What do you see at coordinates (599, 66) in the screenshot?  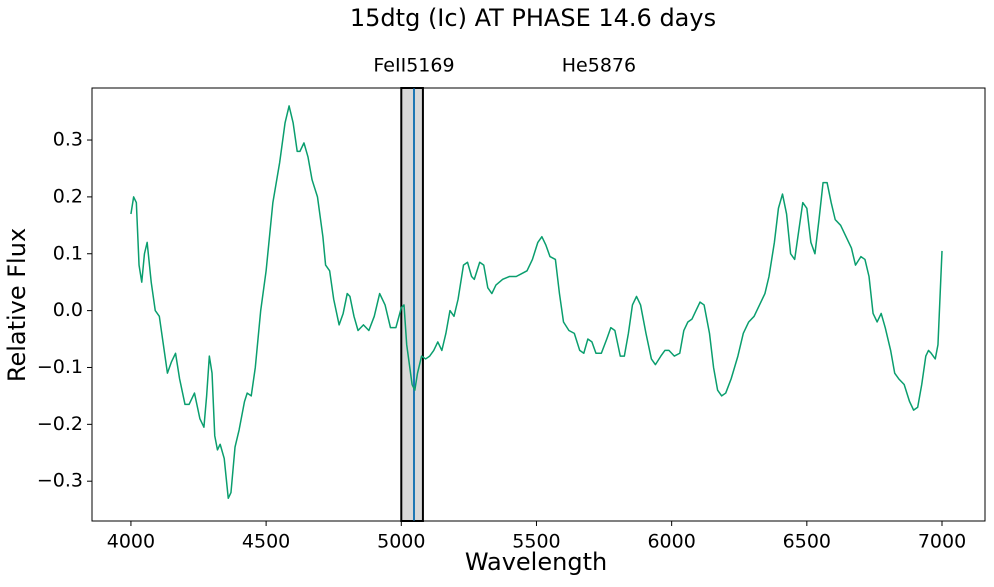 I see `marker-label: He5876` at bounding box center [599, 66].